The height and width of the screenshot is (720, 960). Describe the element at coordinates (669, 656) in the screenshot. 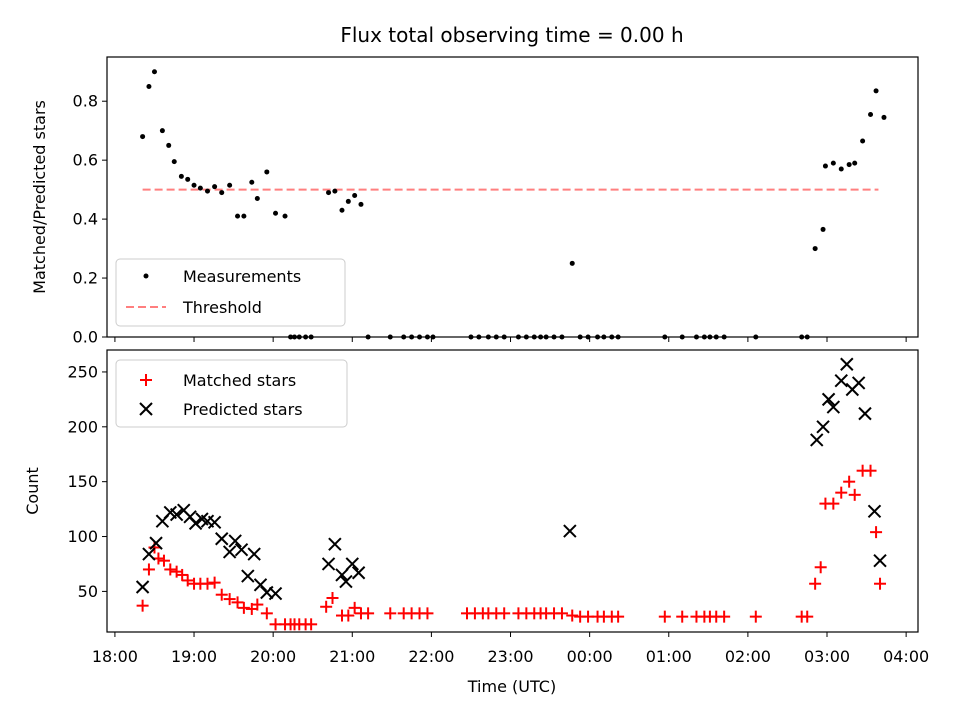

I see `bottom-x-tick-label: 01:00` at that location.